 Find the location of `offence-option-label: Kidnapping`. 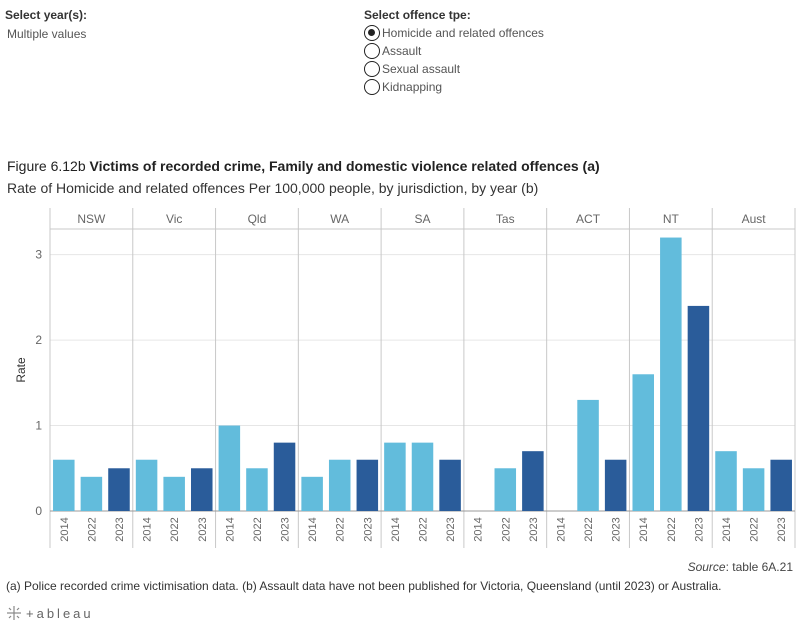

offence-option-label: Kidnapping is located at coordinates (412, 87).